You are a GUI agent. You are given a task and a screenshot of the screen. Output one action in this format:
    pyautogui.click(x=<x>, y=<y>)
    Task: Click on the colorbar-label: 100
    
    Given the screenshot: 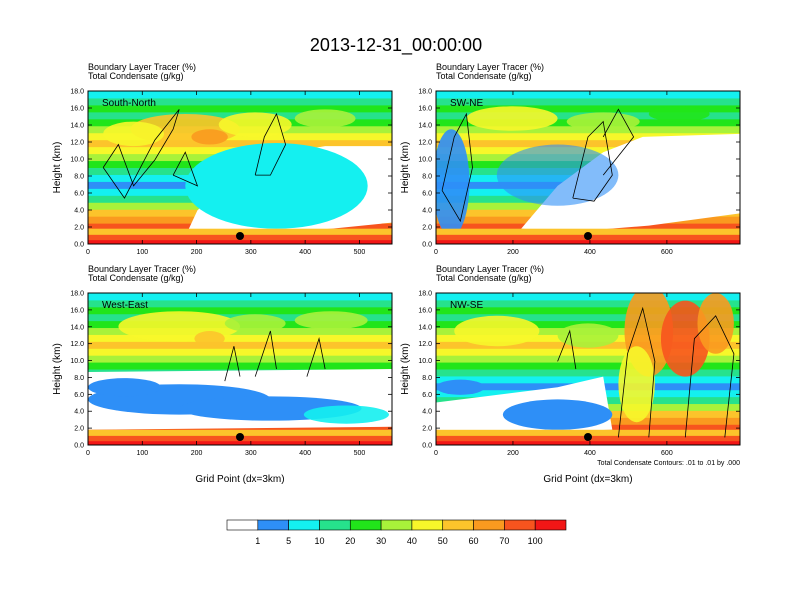 What is the action you would take?
    pyautogui.click(x=535, y=541)
    